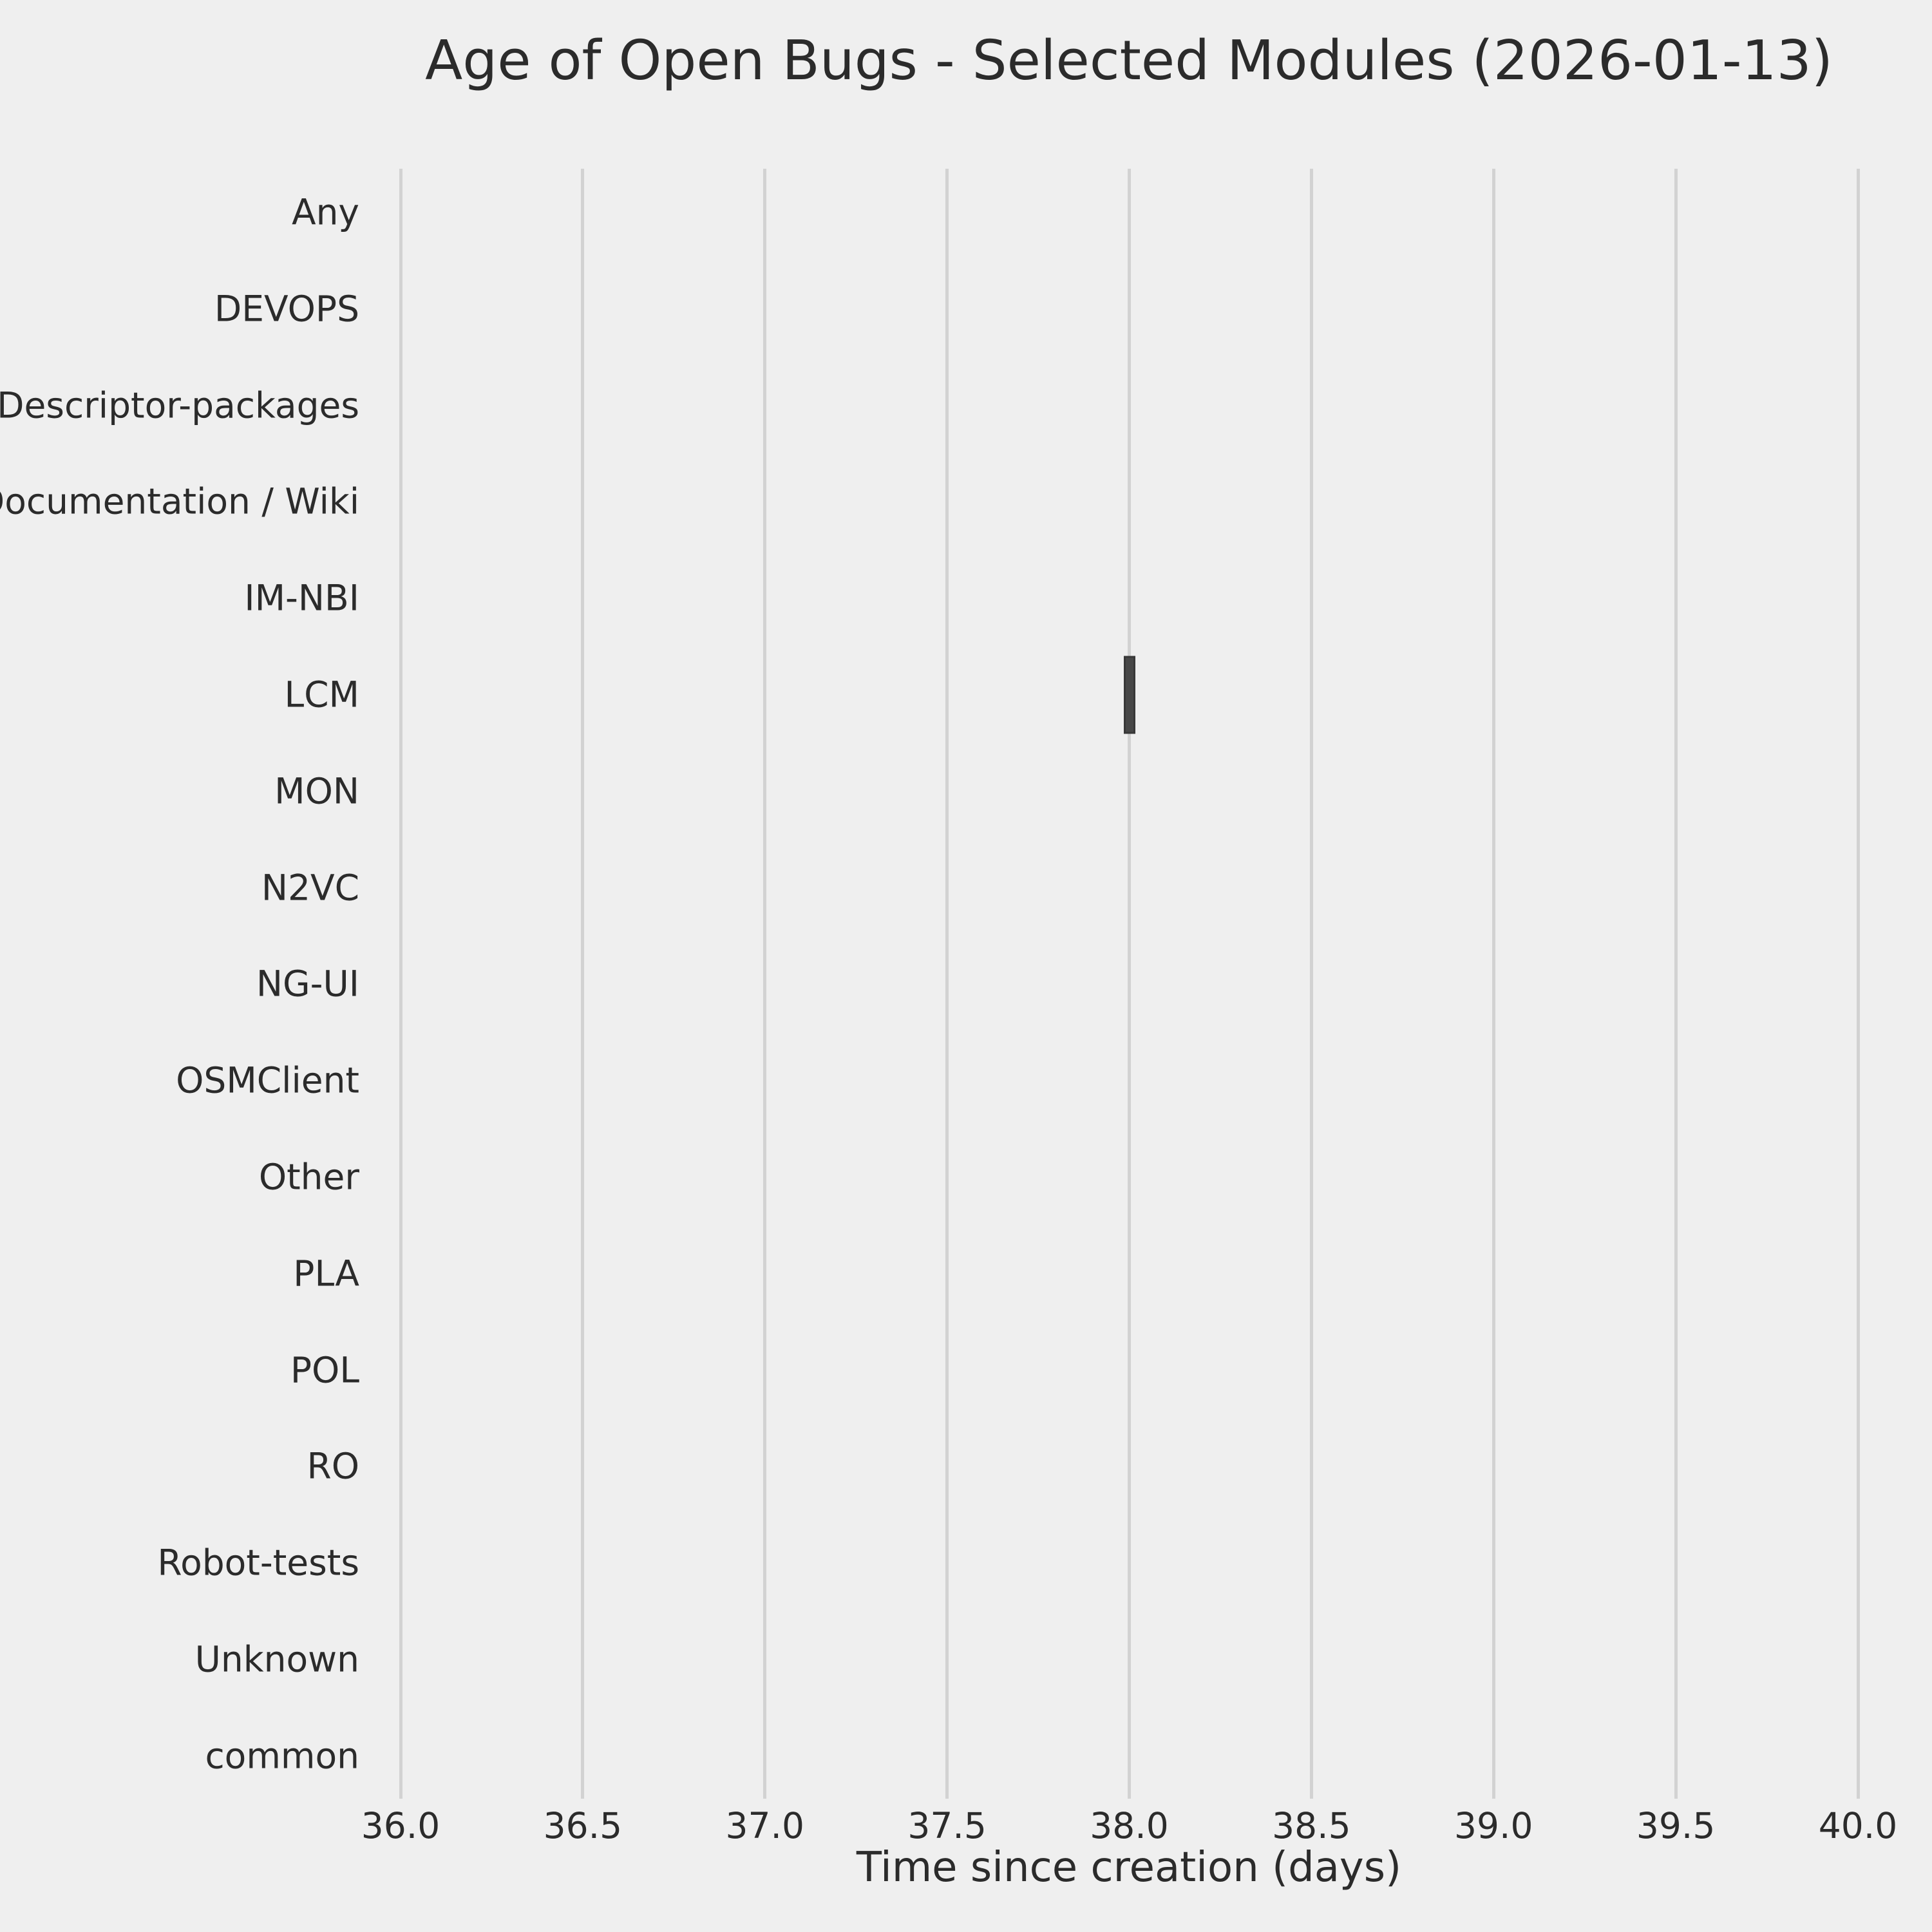 The image size is (1932, 1932). What do you see at coordinates (267, 1080) in the screenshot?
I see `y-tick-label: OSMClient` at bounding box center [267, 1080].